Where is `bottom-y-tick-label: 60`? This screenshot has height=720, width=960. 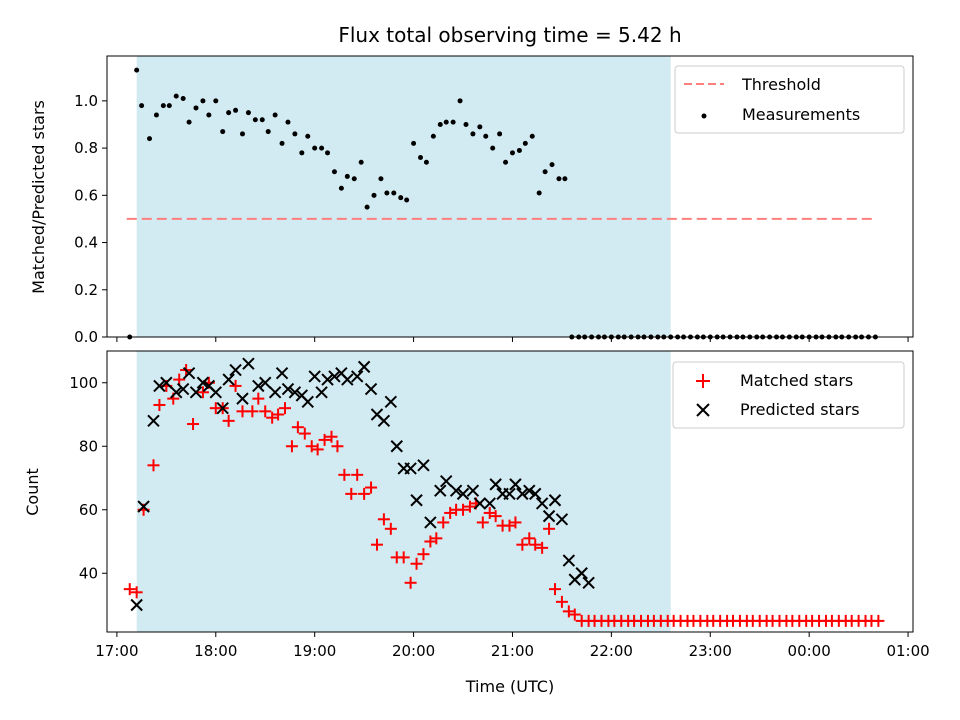
bottom-y-tick-label: 60 is located at coordinates (88, 510).